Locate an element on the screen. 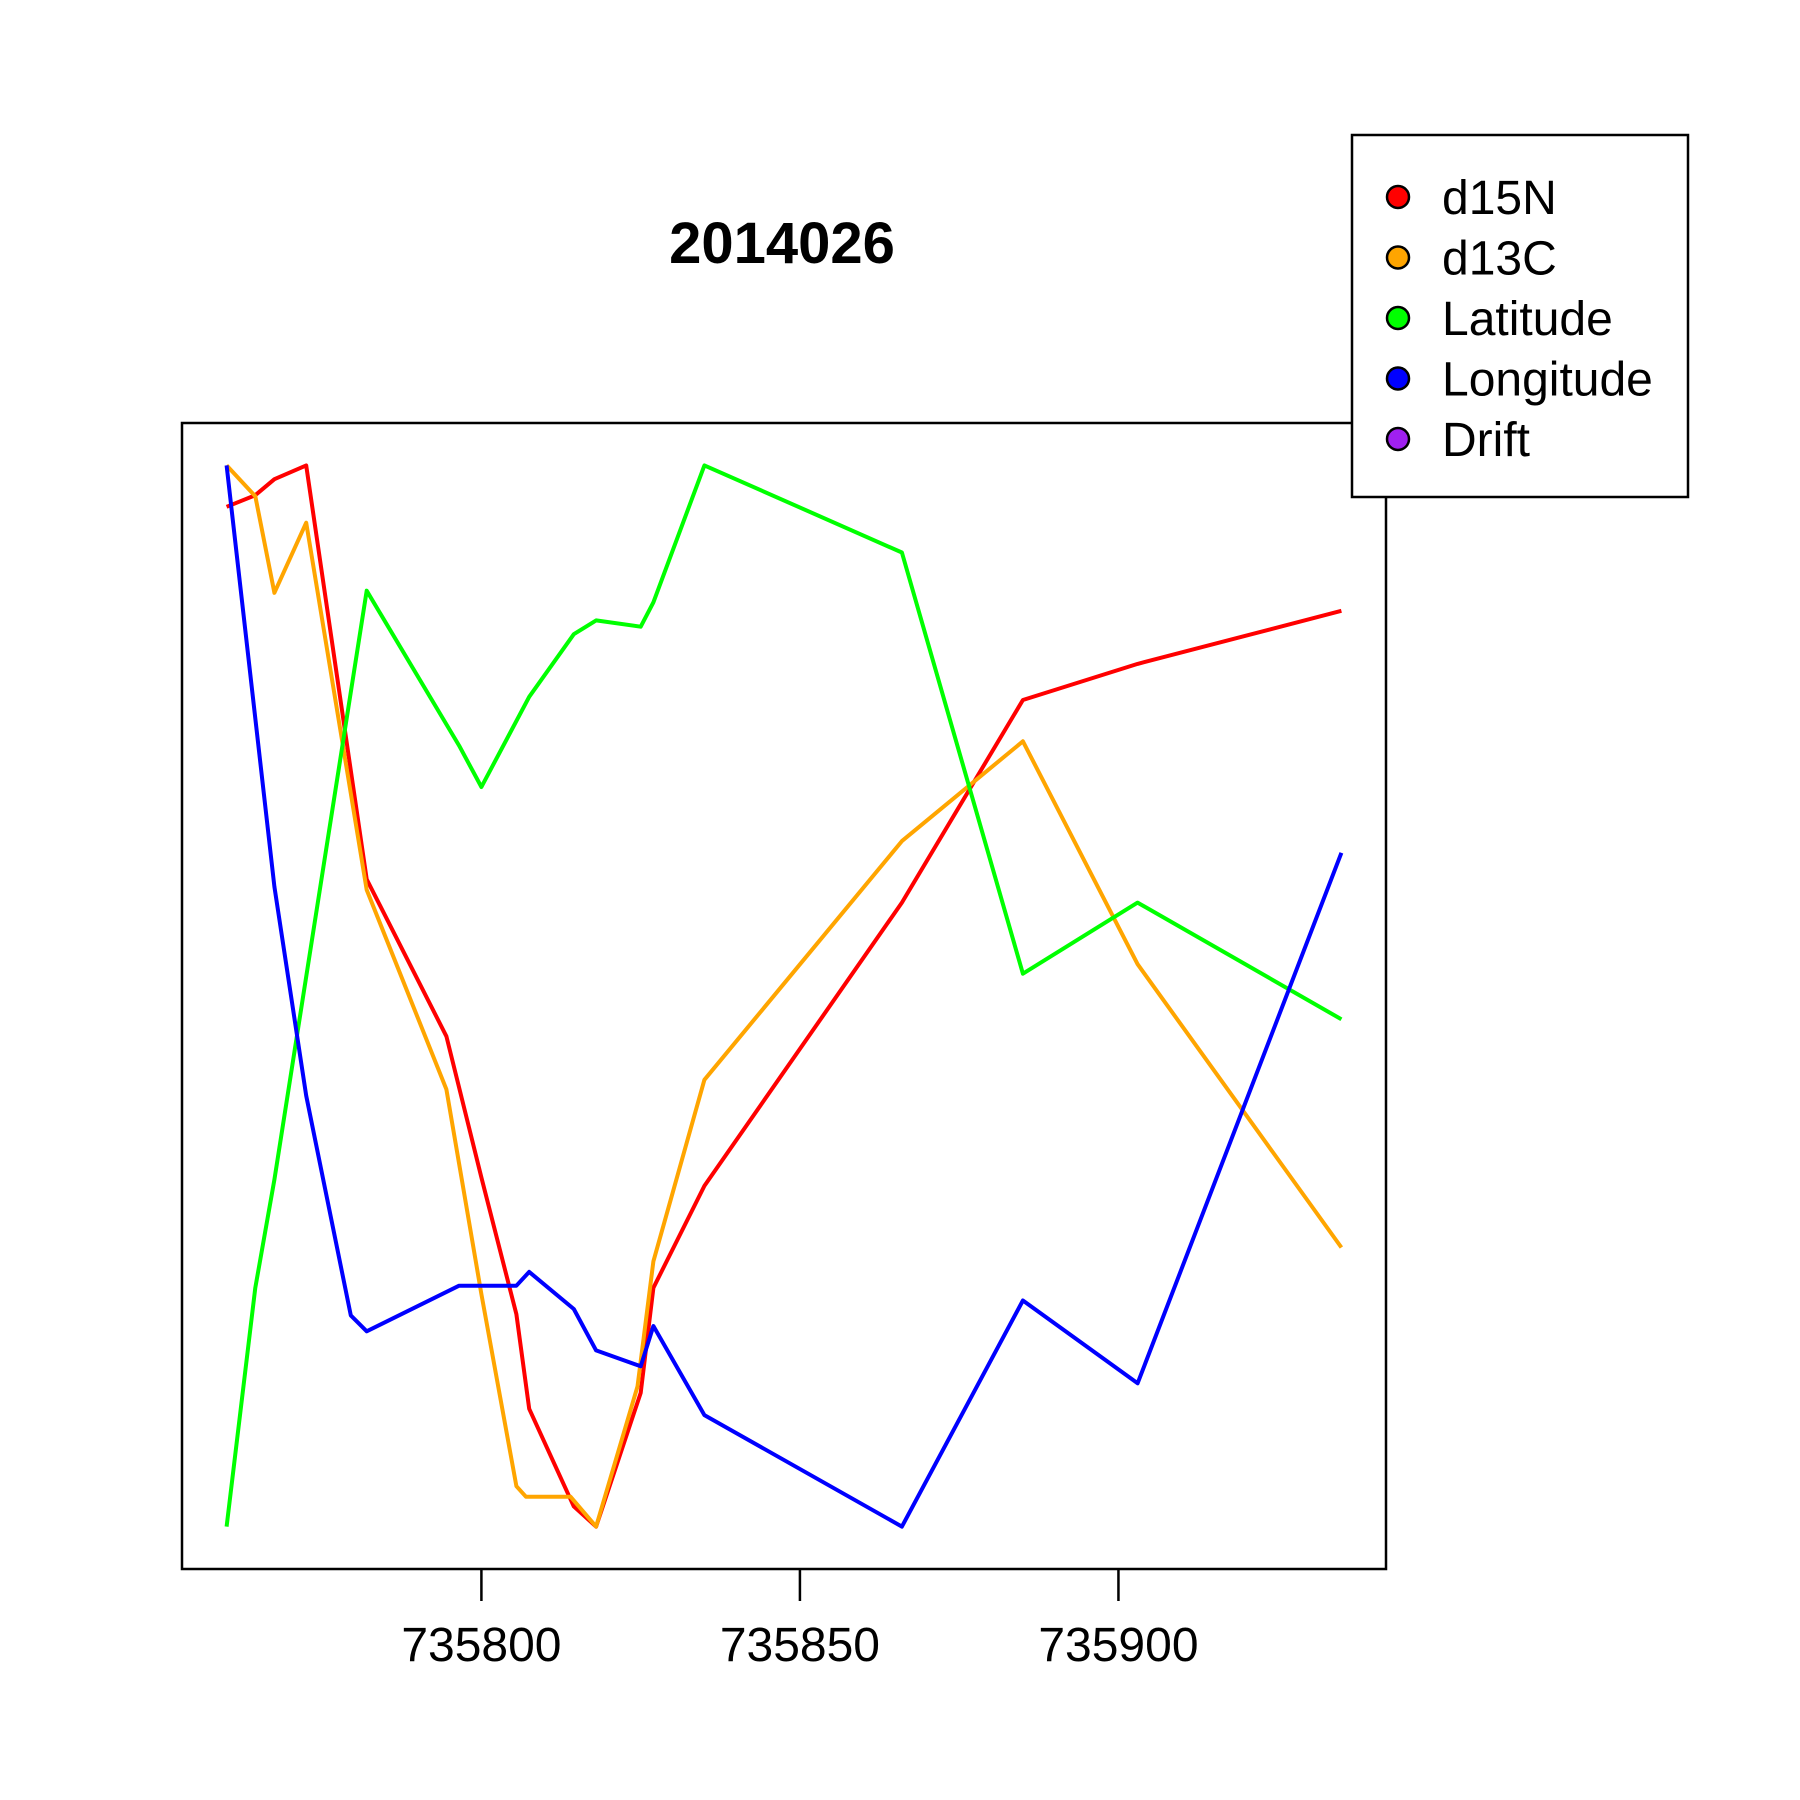  legend-label-longitude: Longitude is located at coordinates (1547, 380).